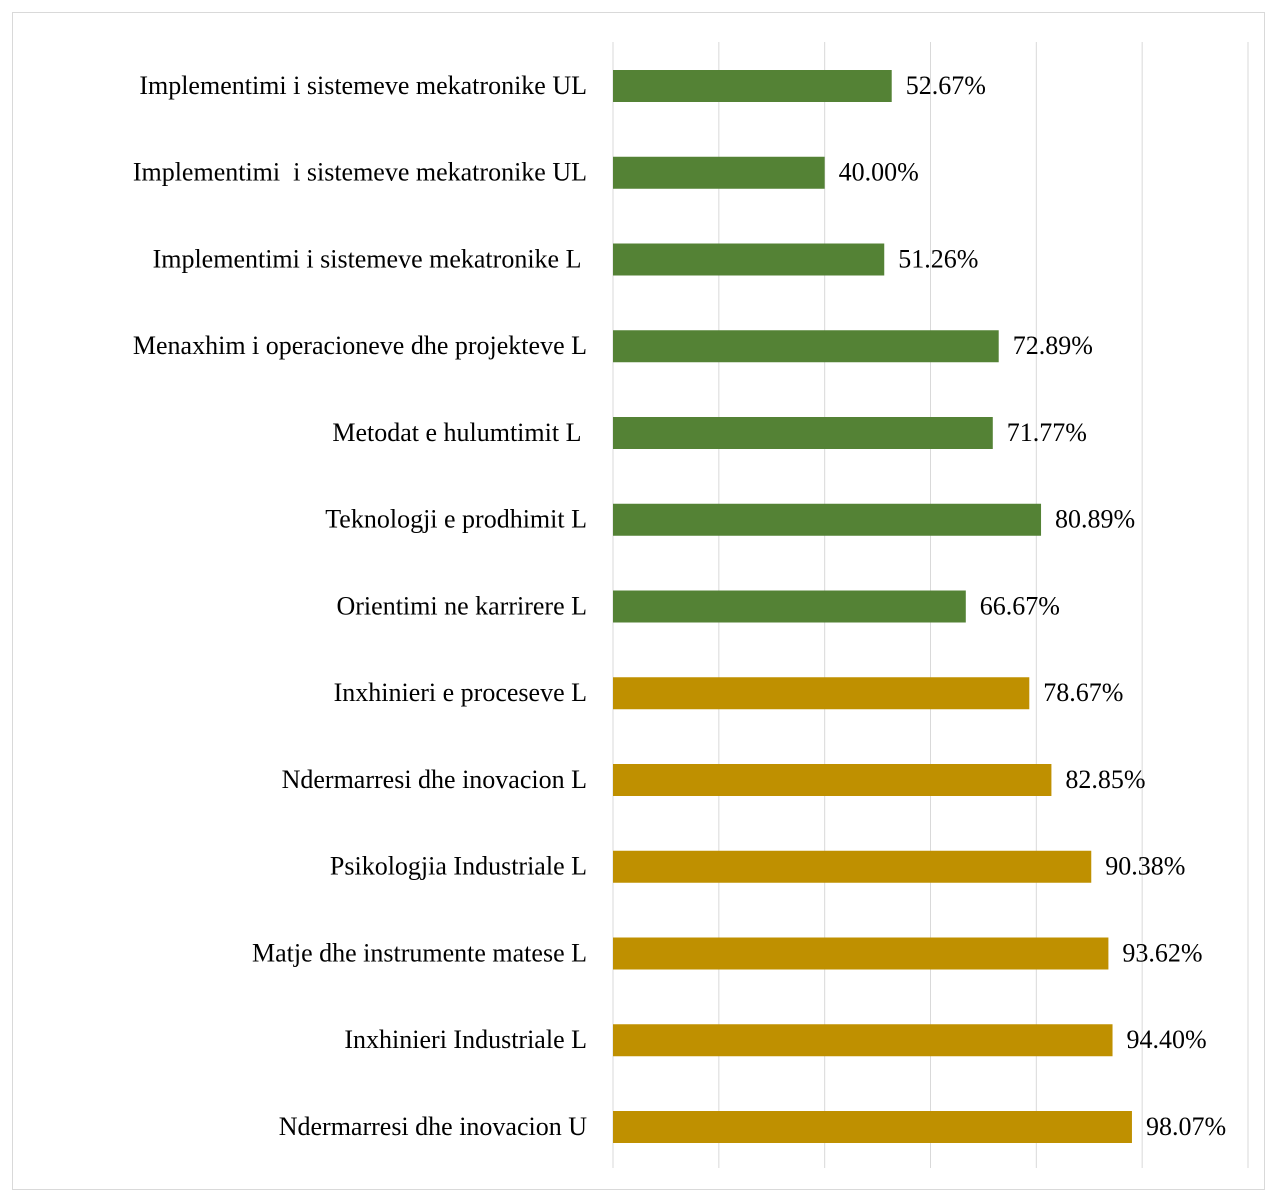 The width and height of the screenshot is (1266, 1191). Describe the element at coordinates (462, 605) in the screenshot. I see `y-tick-label: Orientimi ne karrirere L` at that location.